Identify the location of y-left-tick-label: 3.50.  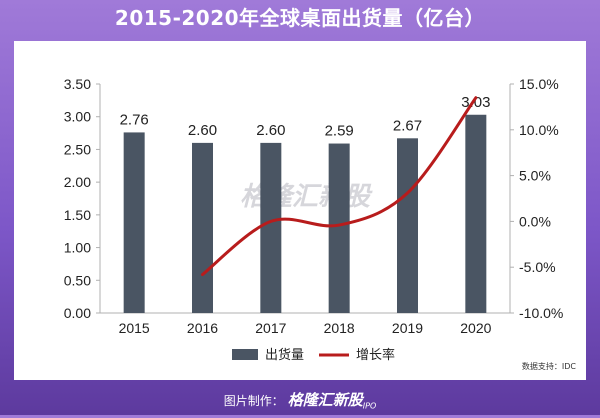
(77, 84).